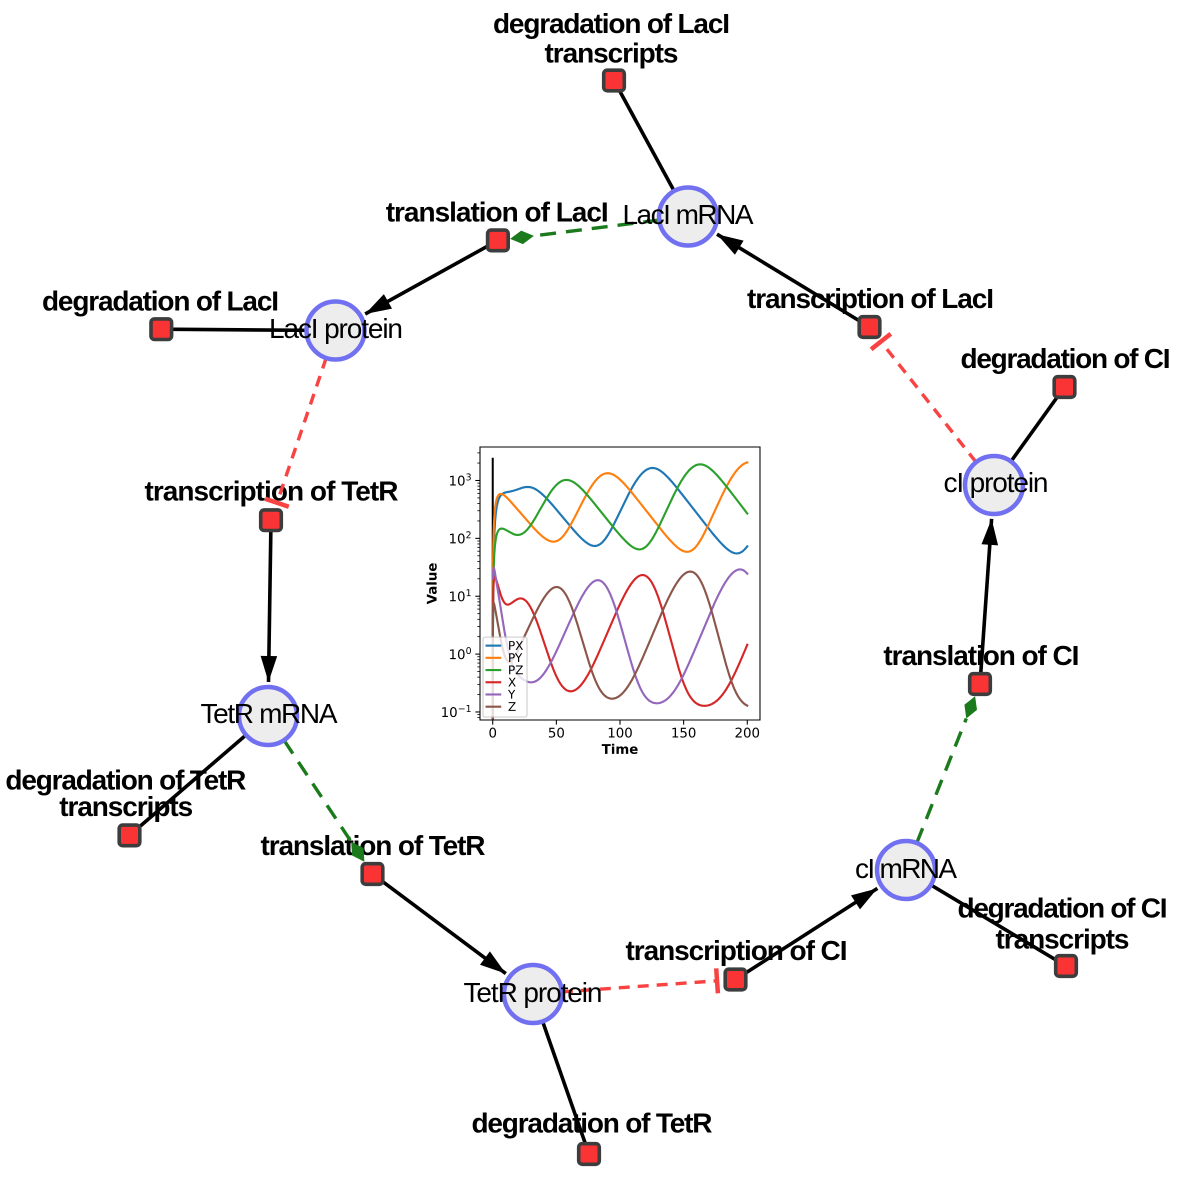 Image resolution: width=1189 pixels, height=1200 pixels. Describe the element at coordinates (996, 482) in the screenshot. I see `svg-text: cI protein` at that location.